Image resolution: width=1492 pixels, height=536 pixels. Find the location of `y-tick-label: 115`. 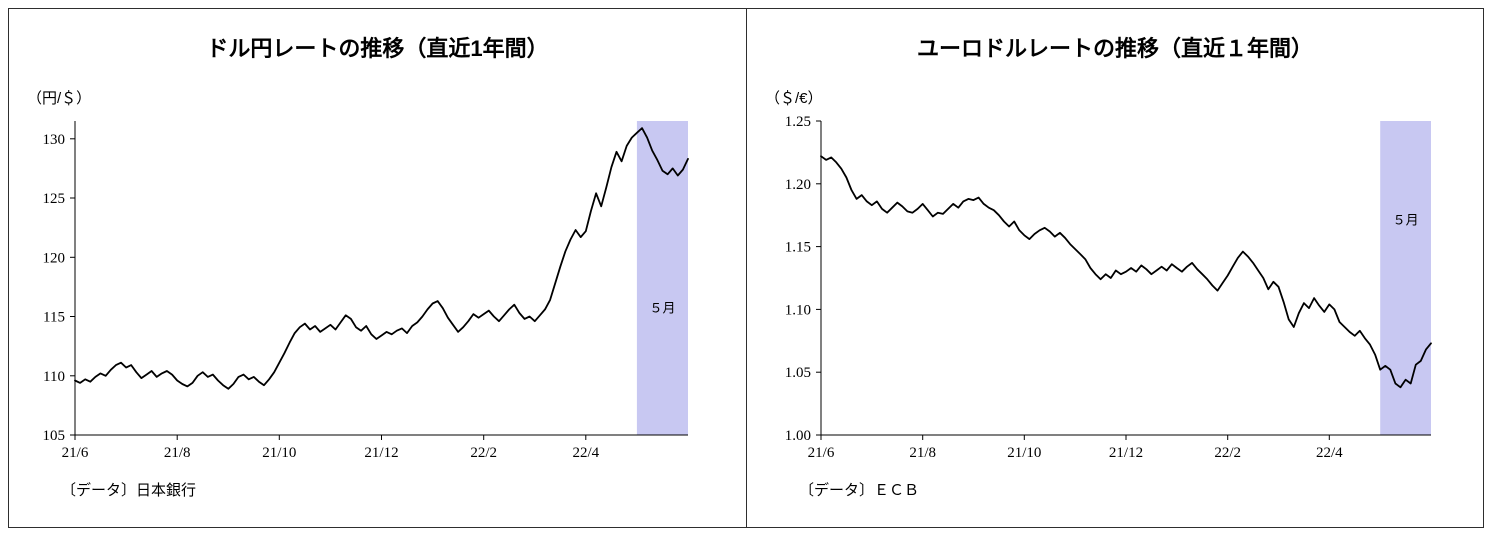

y-tick-label: 115 is located at coordinates (54, 318).